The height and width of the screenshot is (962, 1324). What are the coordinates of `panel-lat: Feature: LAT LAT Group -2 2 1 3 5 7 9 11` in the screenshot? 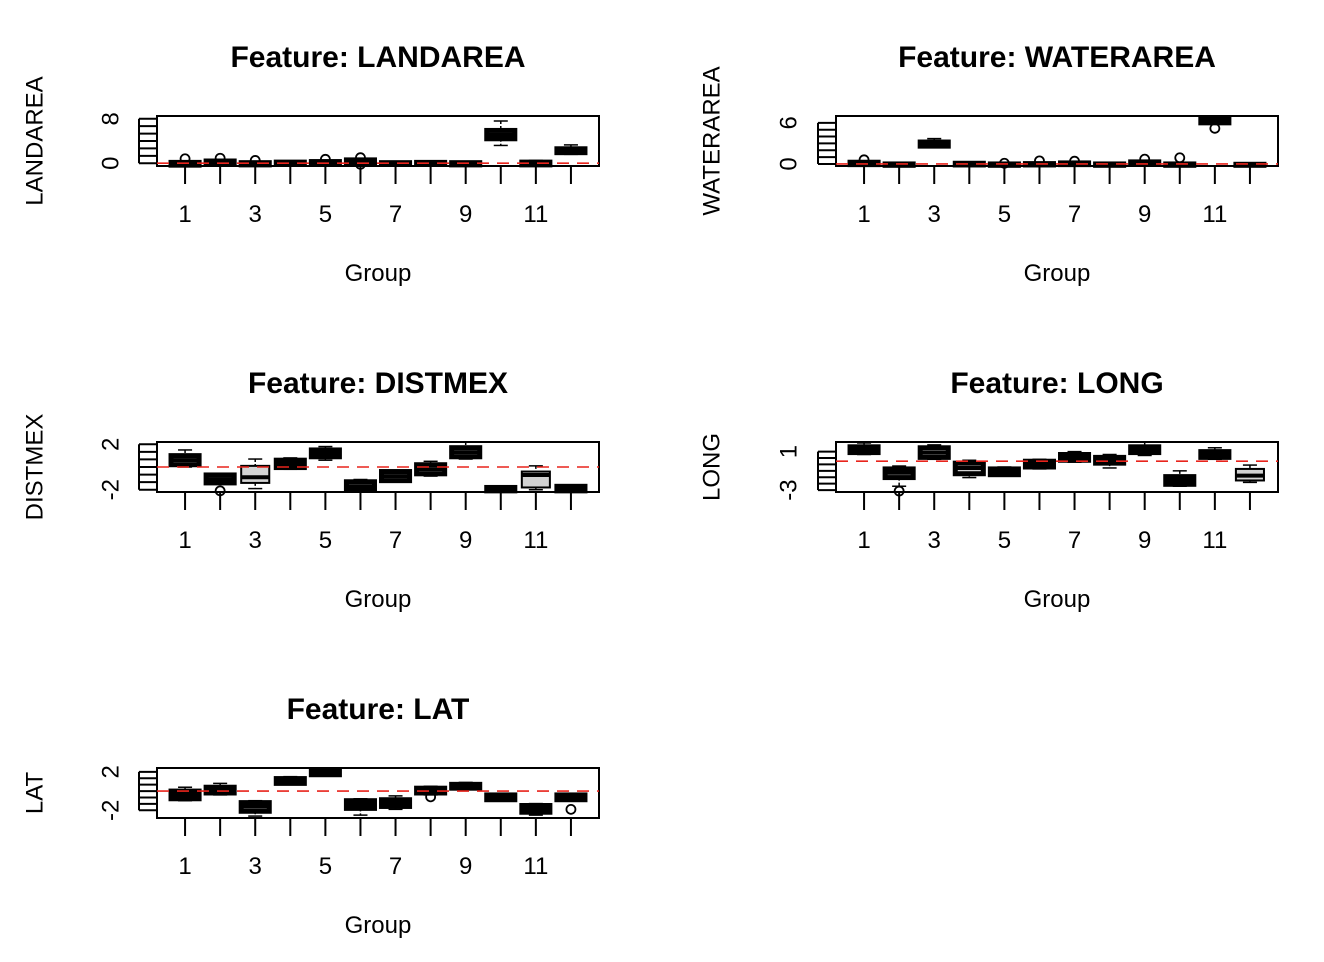 It's located at (310, 816).